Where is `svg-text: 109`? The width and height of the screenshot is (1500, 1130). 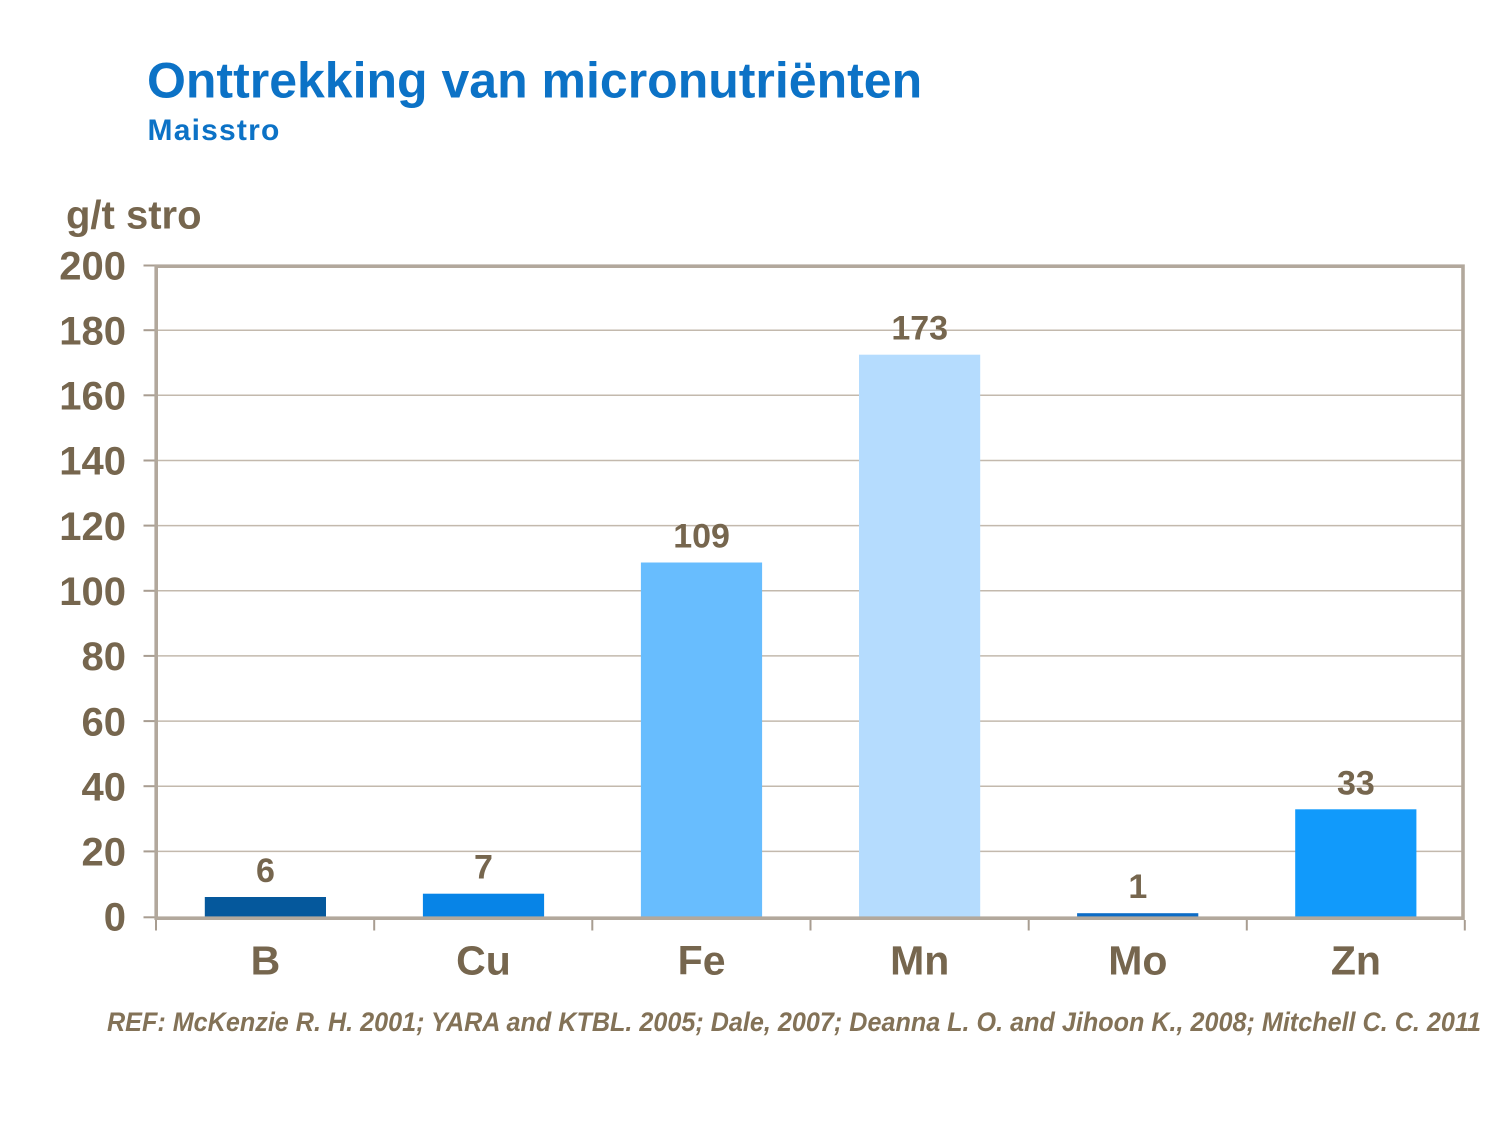
svg-text: 109 is located at coordinates (701, 537).